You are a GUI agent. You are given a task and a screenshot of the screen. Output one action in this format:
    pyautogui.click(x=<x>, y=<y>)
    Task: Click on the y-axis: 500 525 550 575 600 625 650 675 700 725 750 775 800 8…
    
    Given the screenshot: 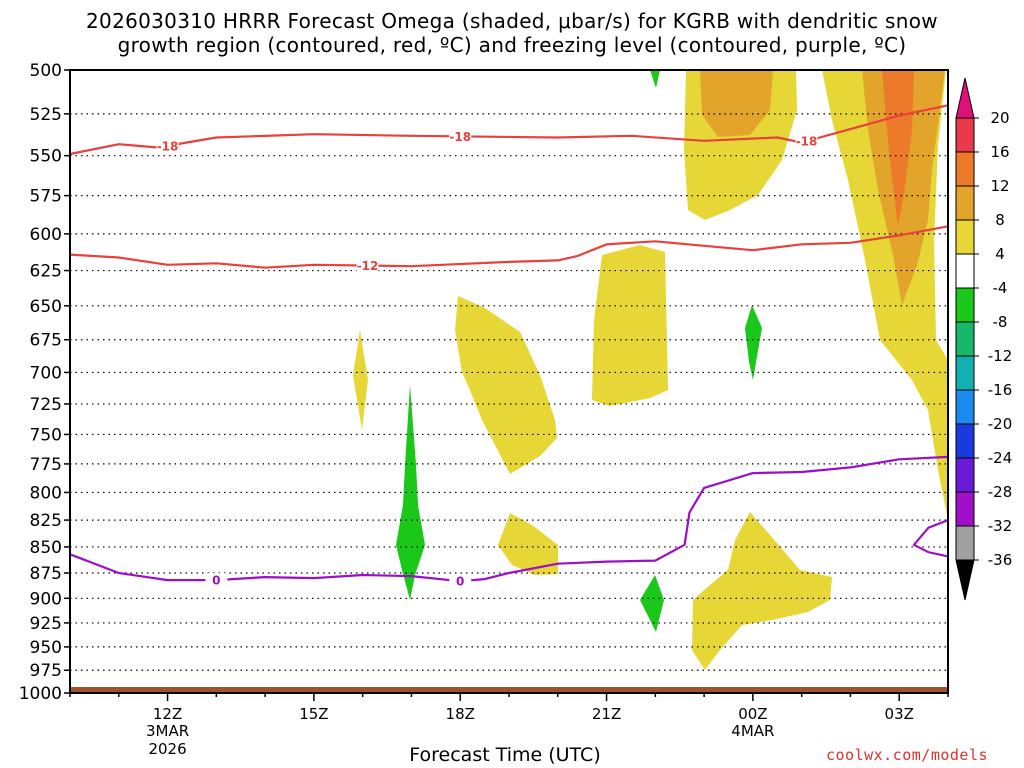 What is the action you would take?
    pyautogui.click(x=44, y=382)
    